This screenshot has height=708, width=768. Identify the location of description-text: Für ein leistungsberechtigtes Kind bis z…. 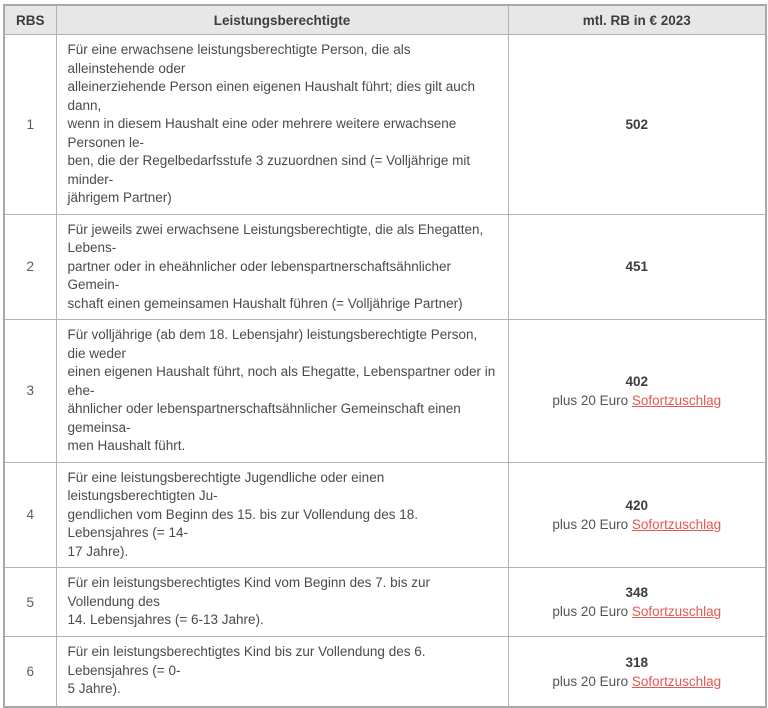
(282, 672).